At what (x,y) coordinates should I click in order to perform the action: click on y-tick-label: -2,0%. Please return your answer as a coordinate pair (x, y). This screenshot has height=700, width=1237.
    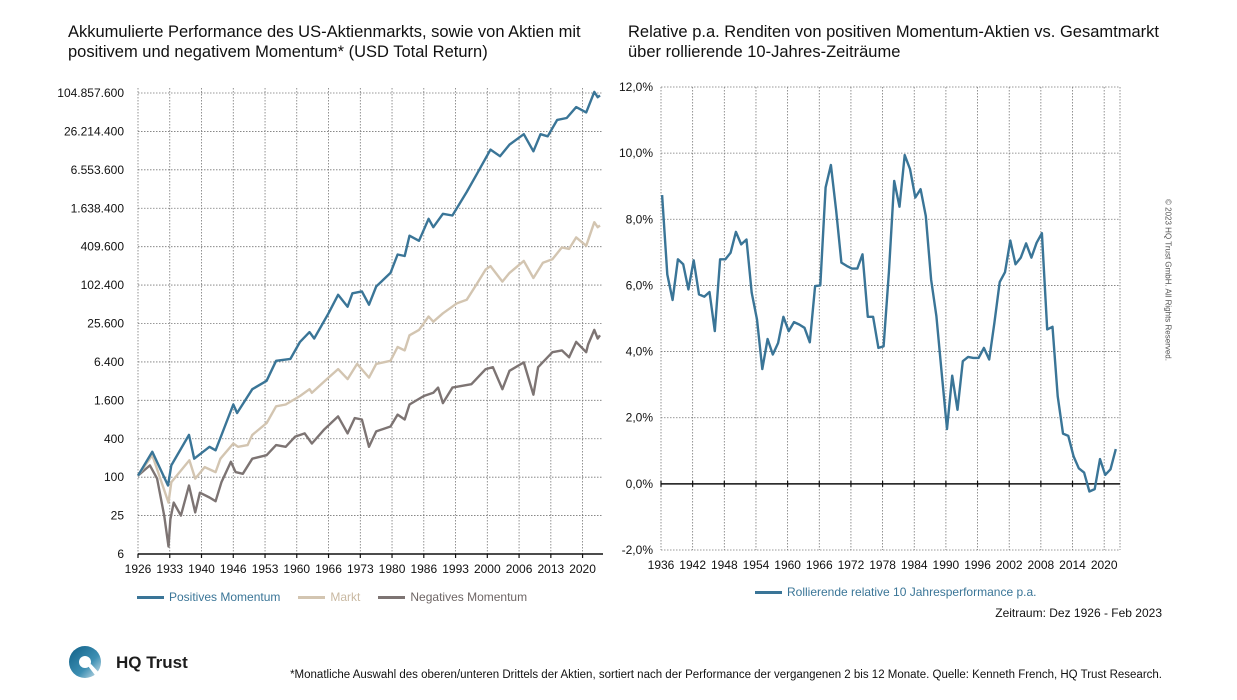
    Looking at the image, I should click on (638, 550).